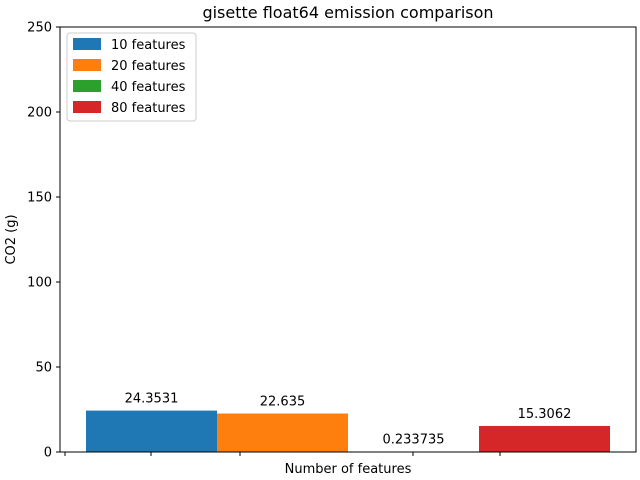 This screenshot has width=640, height=480. I want to click on bar-value-label: 24.3531, so click(152, 399).